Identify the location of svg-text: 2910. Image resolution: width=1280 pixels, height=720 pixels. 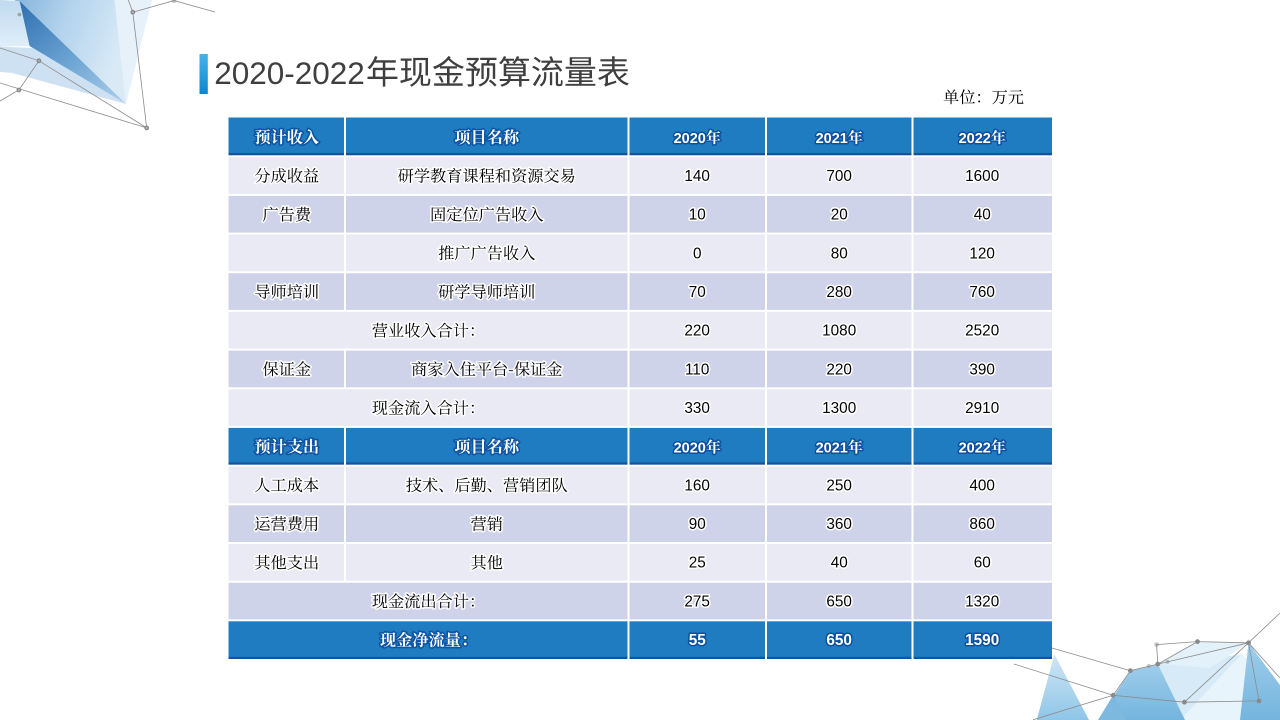
(982, 408).